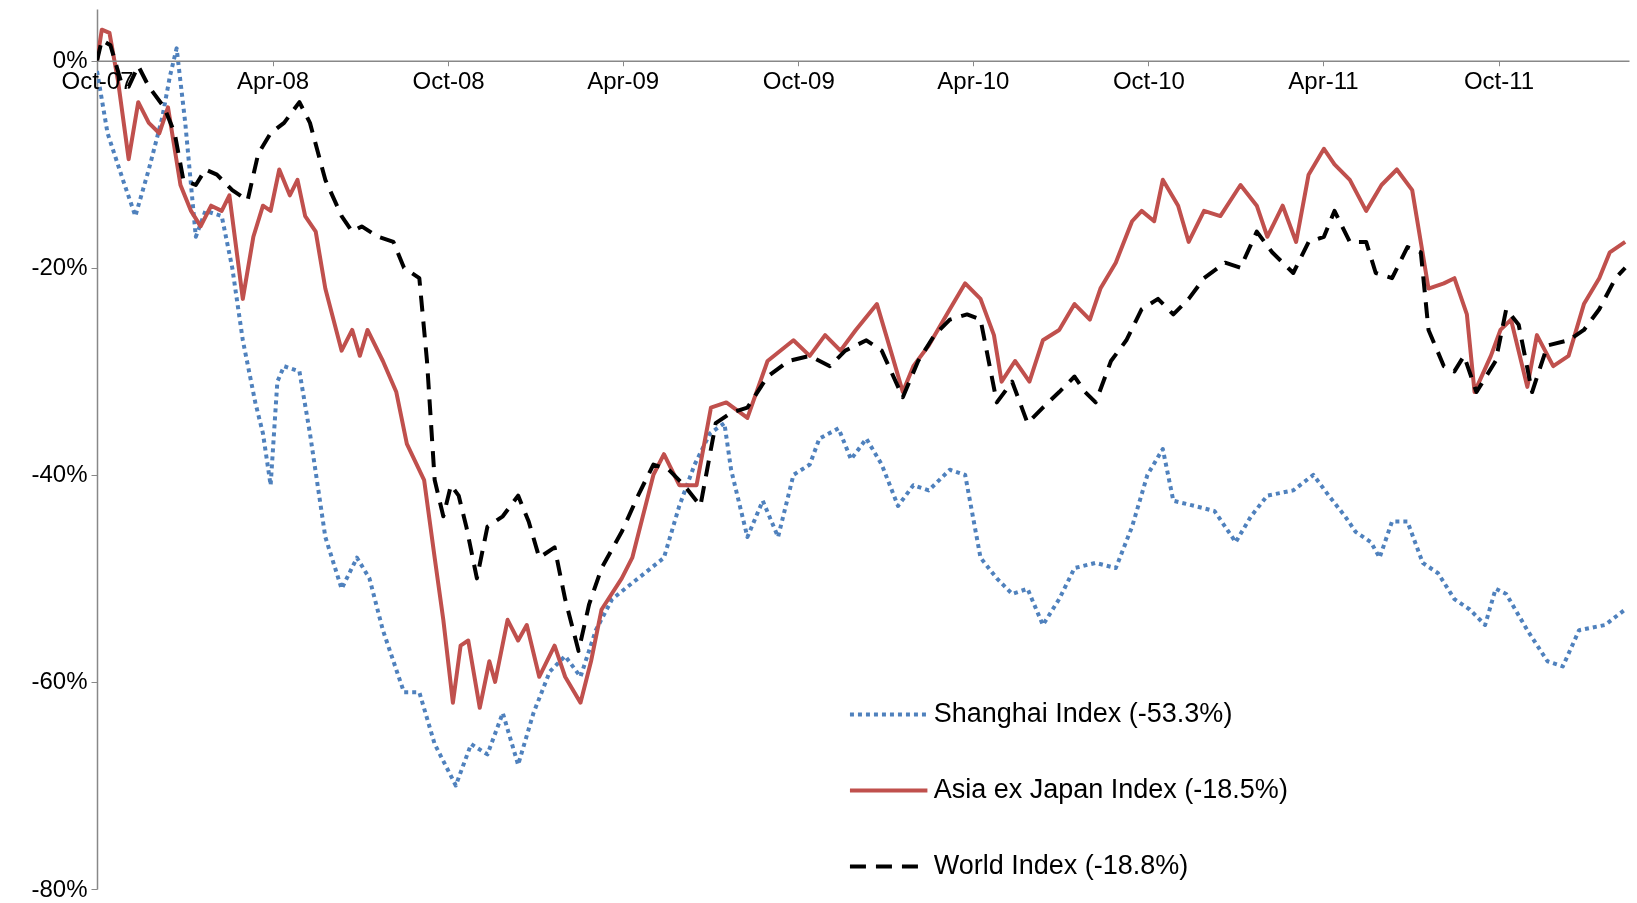 The height and width of the screenshot is (903, 1637). I want to click on legend-label: Asia ex Japan Index (-18.5%), so click(1110, 789).